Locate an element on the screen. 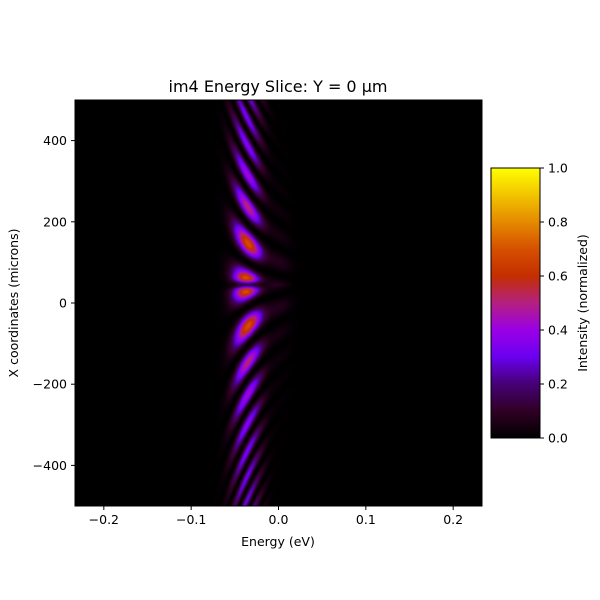 The height and width of the screenshot is (600, 600). colorbar-tick-label: 0.4 is located at coordinates (558, 330).